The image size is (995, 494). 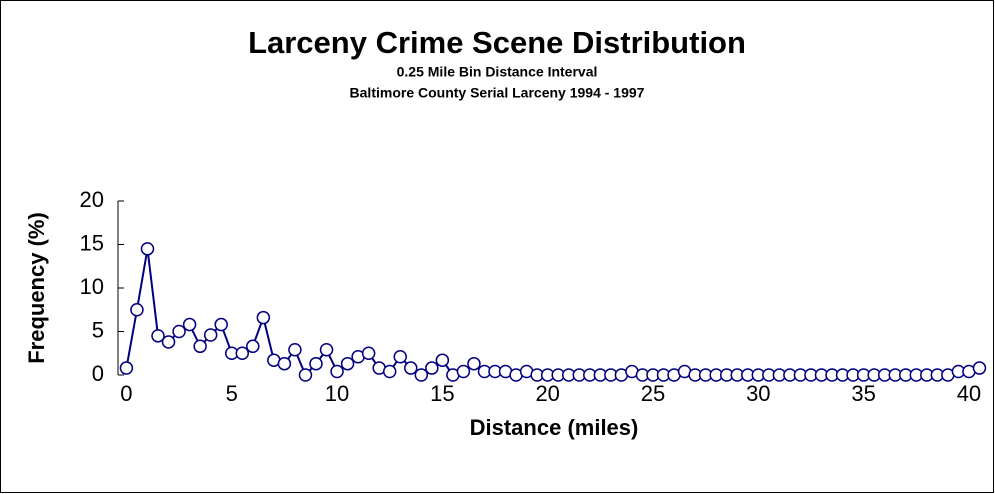 I want to click on x-tick-label: 5, so click(x=232, y=393).